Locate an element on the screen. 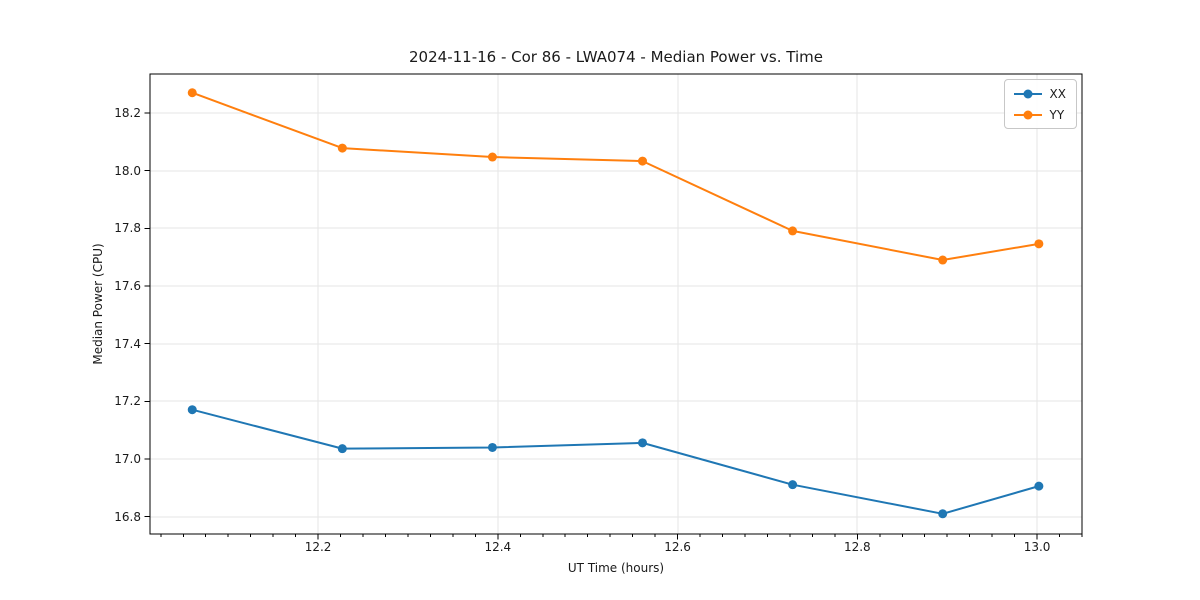  legend-label-yy: YY is located at coordinates (1057, 114).